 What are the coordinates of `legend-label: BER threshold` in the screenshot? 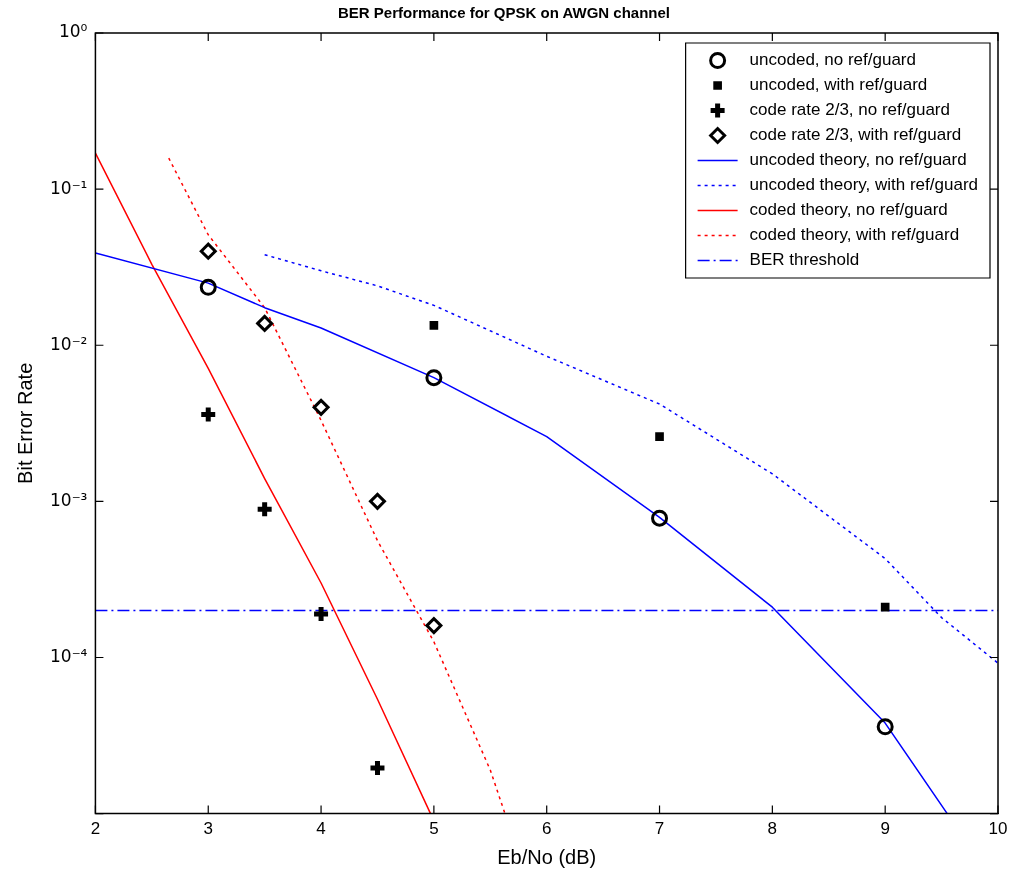 It's located at (804, 260).